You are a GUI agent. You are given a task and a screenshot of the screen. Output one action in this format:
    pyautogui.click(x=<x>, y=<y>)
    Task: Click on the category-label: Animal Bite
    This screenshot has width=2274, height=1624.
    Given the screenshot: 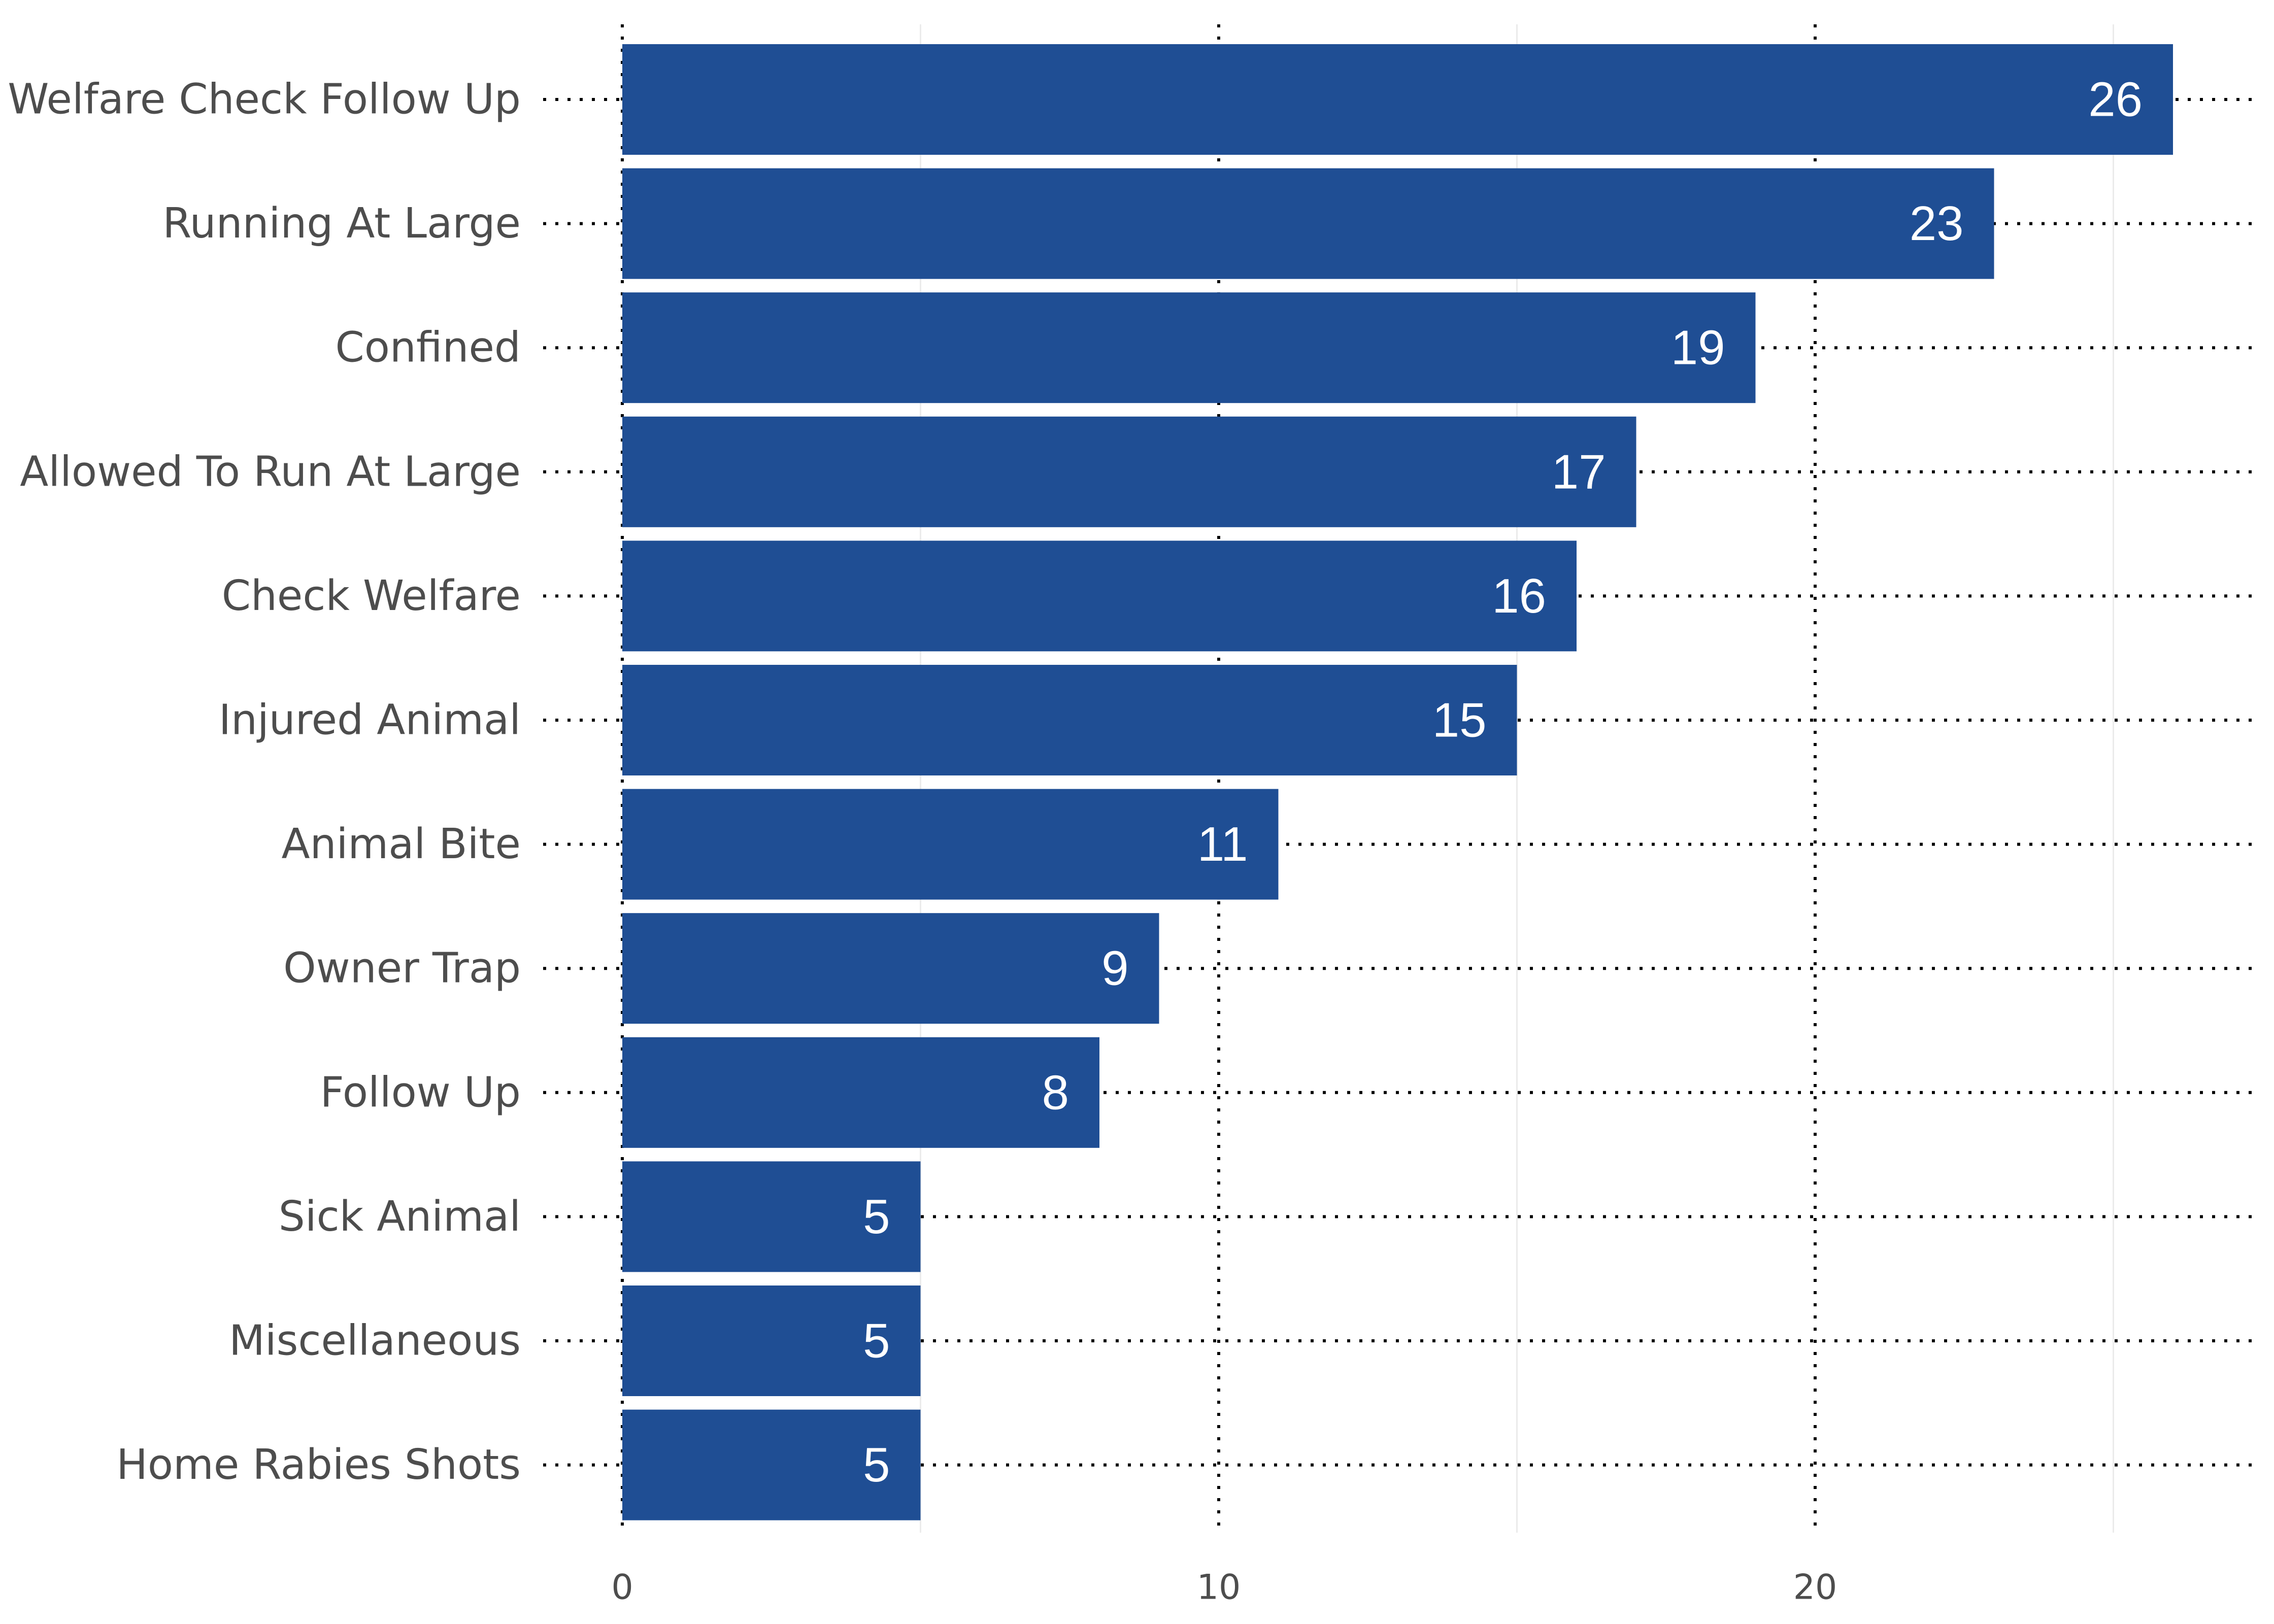 What is the action you would take?
    pyautogui.click(x=401, y=844)
    